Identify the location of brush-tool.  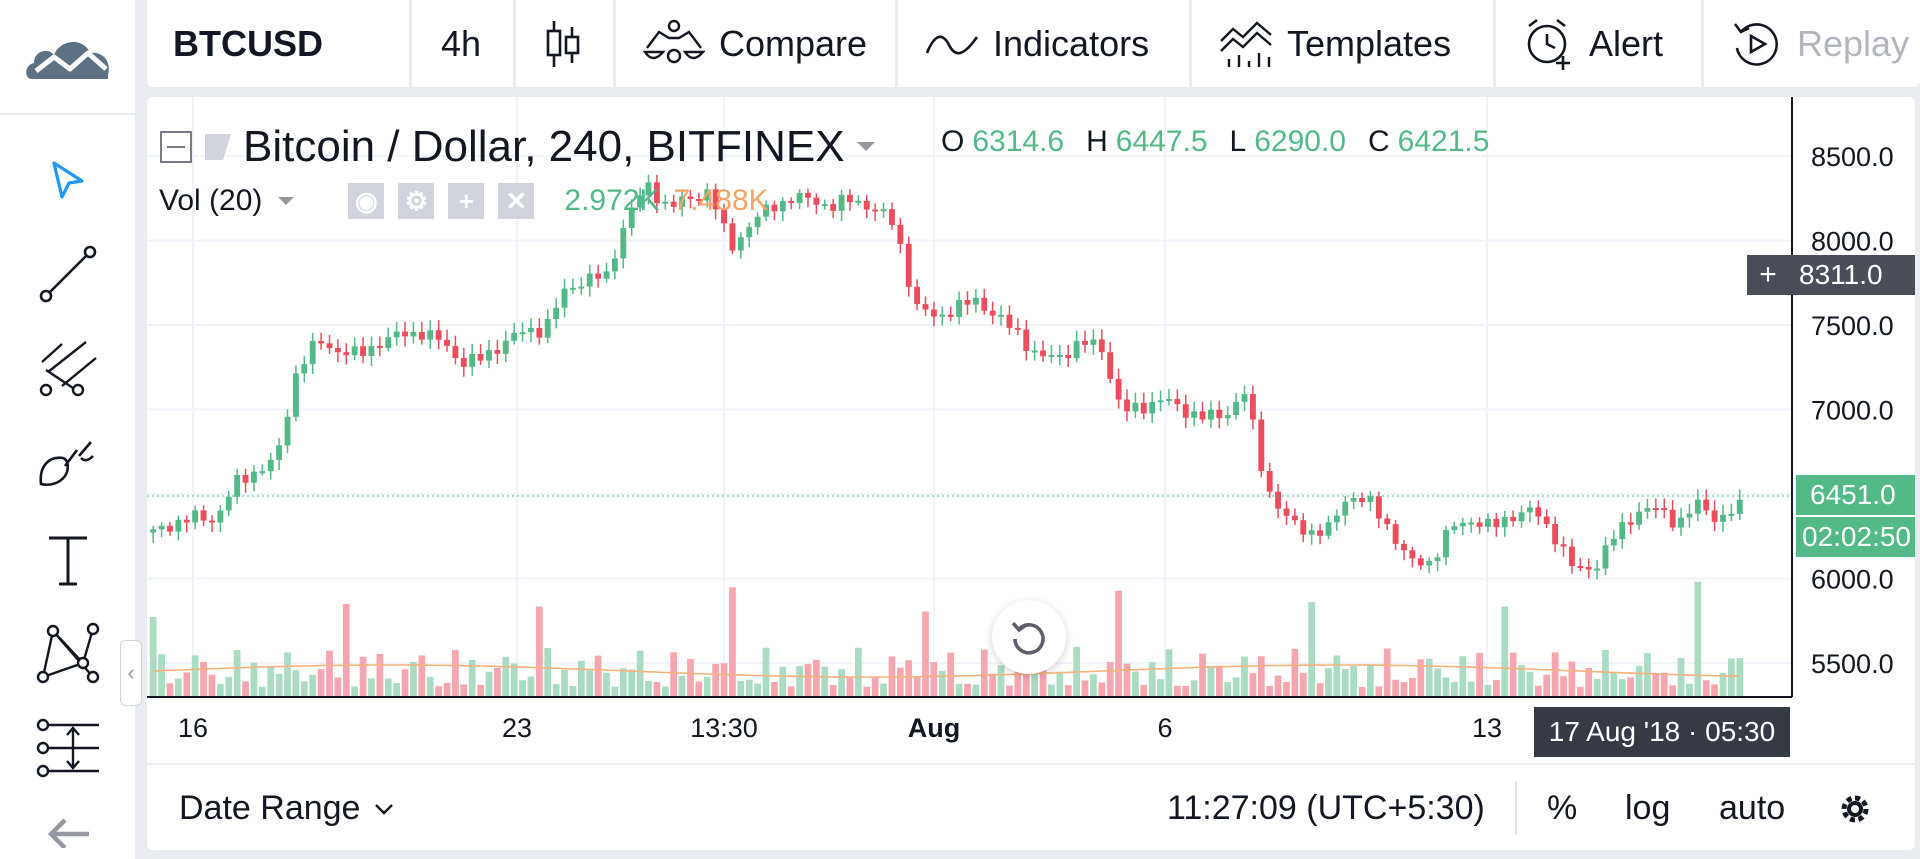
(68, 464).